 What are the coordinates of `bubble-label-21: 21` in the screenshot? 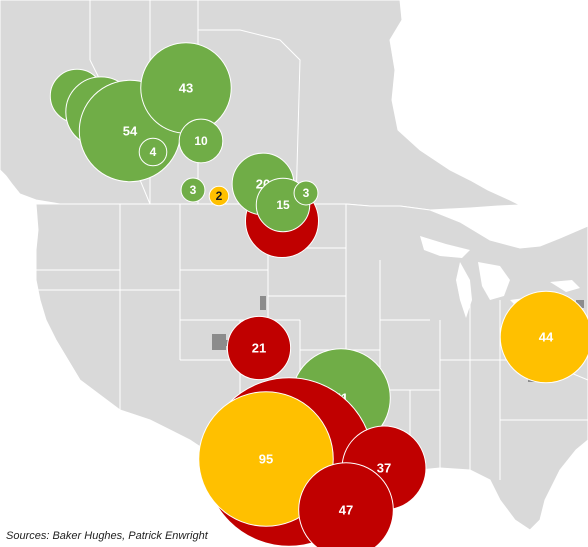 It's located at (259, 348).